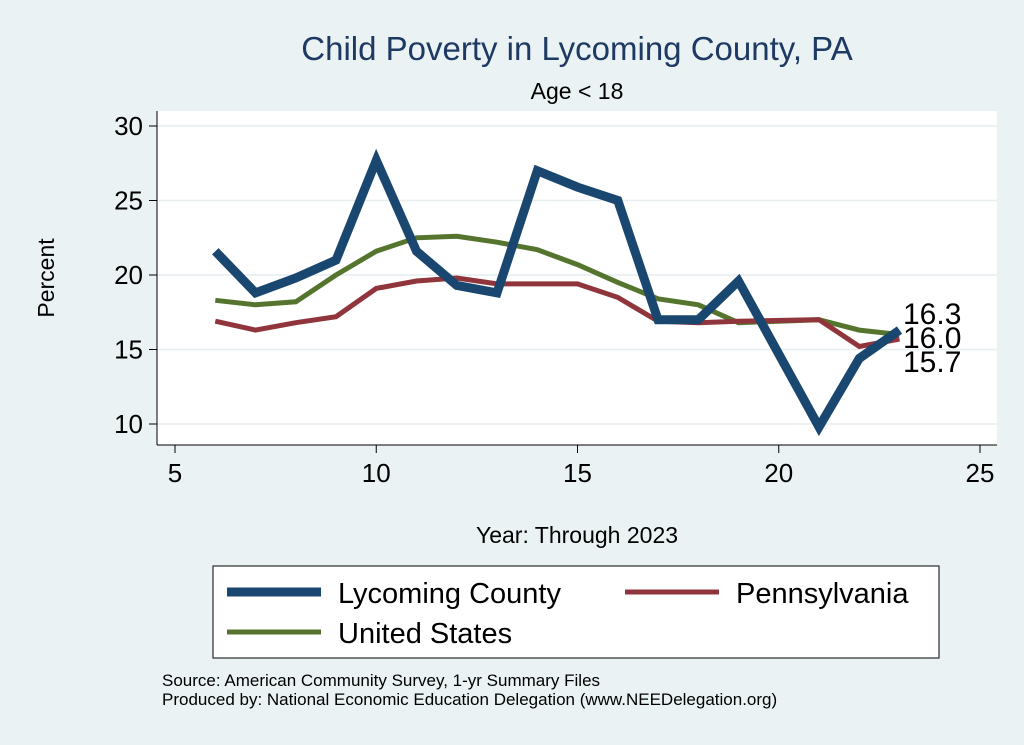 The height and width of the screenshot is (745, 1024). I want to click on x-axis-label: Year: Through 2023, so click(577, 535).